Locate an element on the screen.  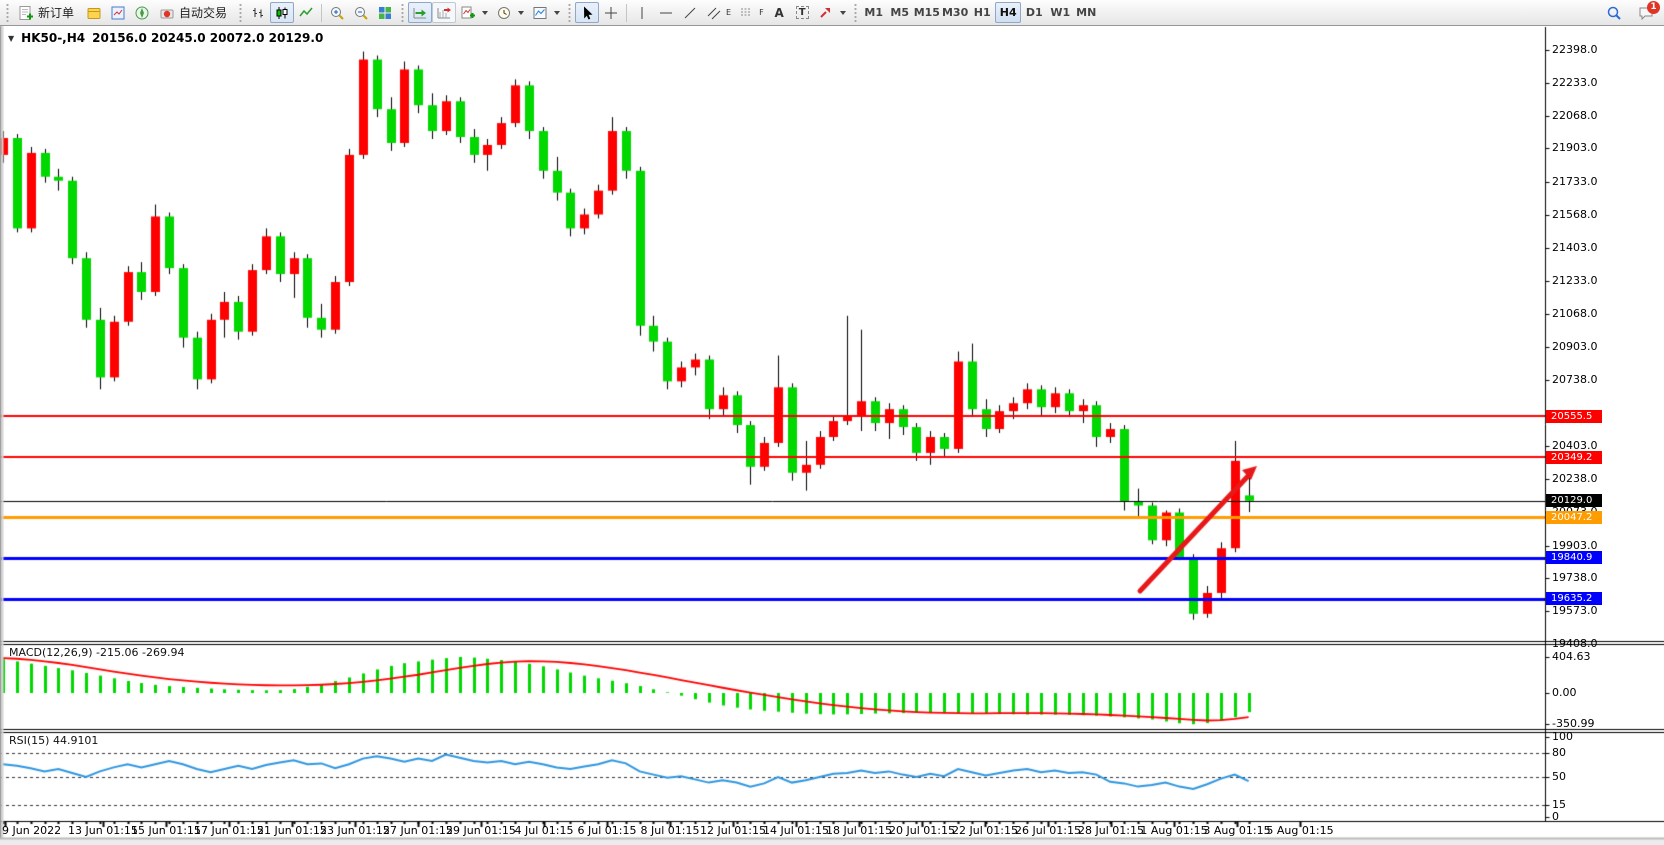
rsi-axis-tick: 15 is located at coordinates (1559, 804).